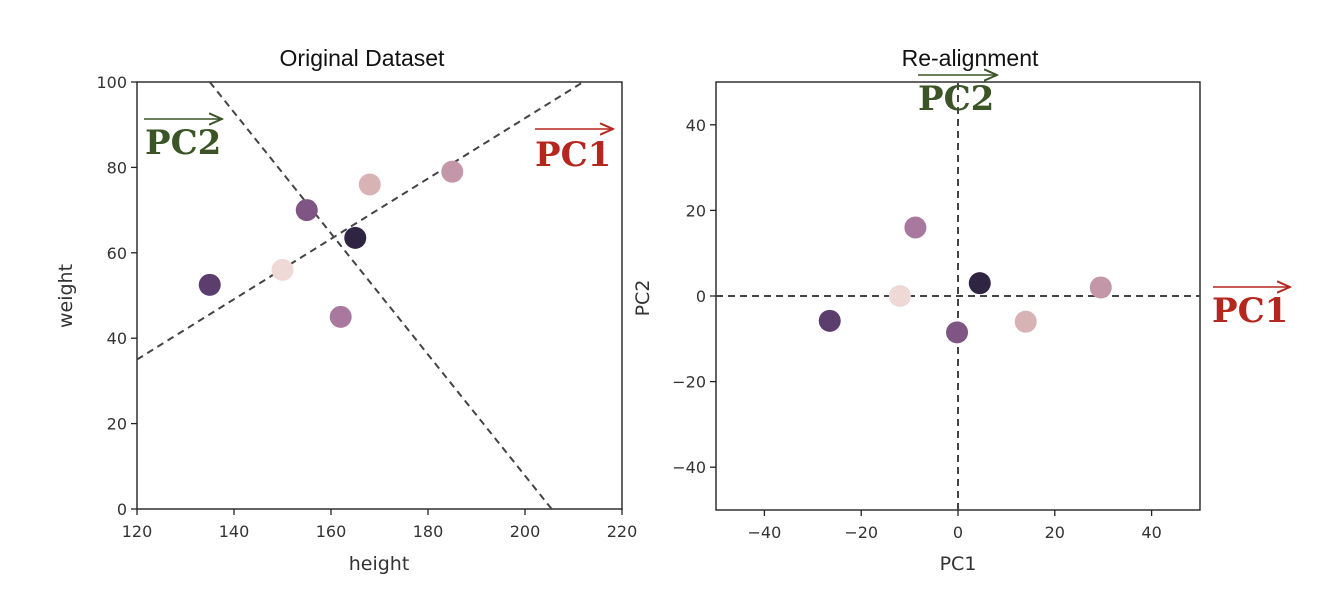 This screenshot has height=602, width=1334. What do you see at coordinates (689, 382) in the screenshot?
I see `y-tick-label: −20` at bounding box center [689, 382].